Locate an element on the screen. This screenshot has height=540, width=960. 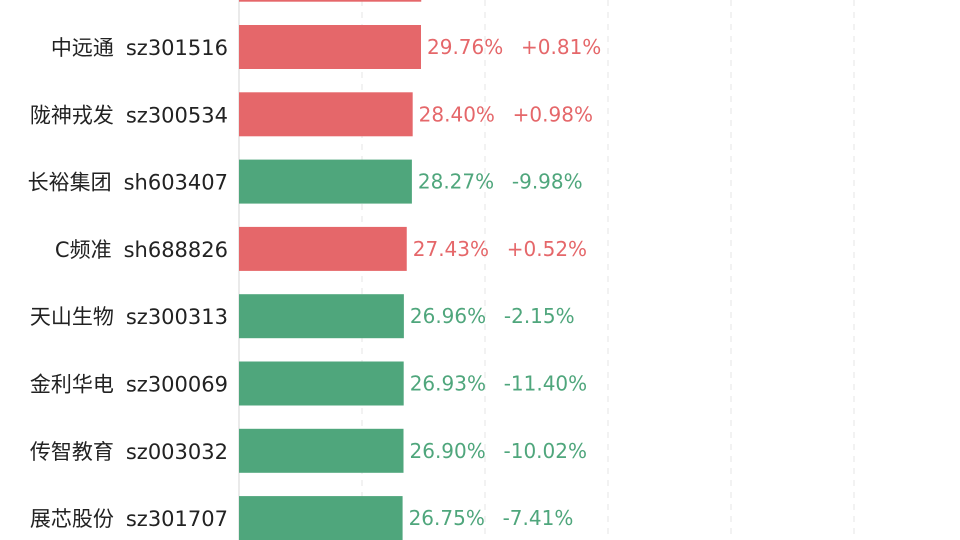
stock-name: 传智教育 is located at coordinates (72, 452).